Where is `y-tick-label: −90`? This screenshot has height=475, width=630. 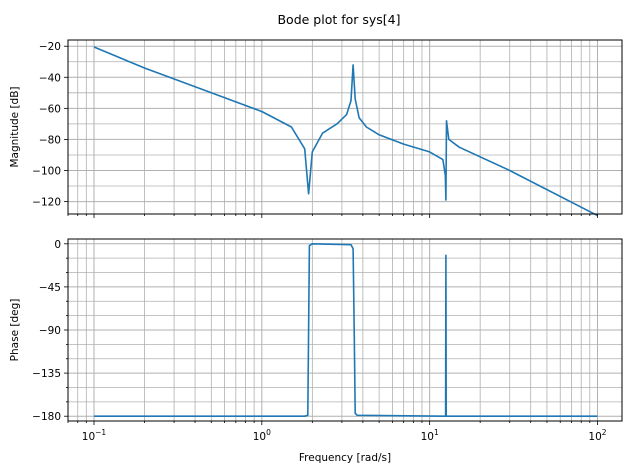 y-tick-label: −90 is located at coordinates (50, 331).